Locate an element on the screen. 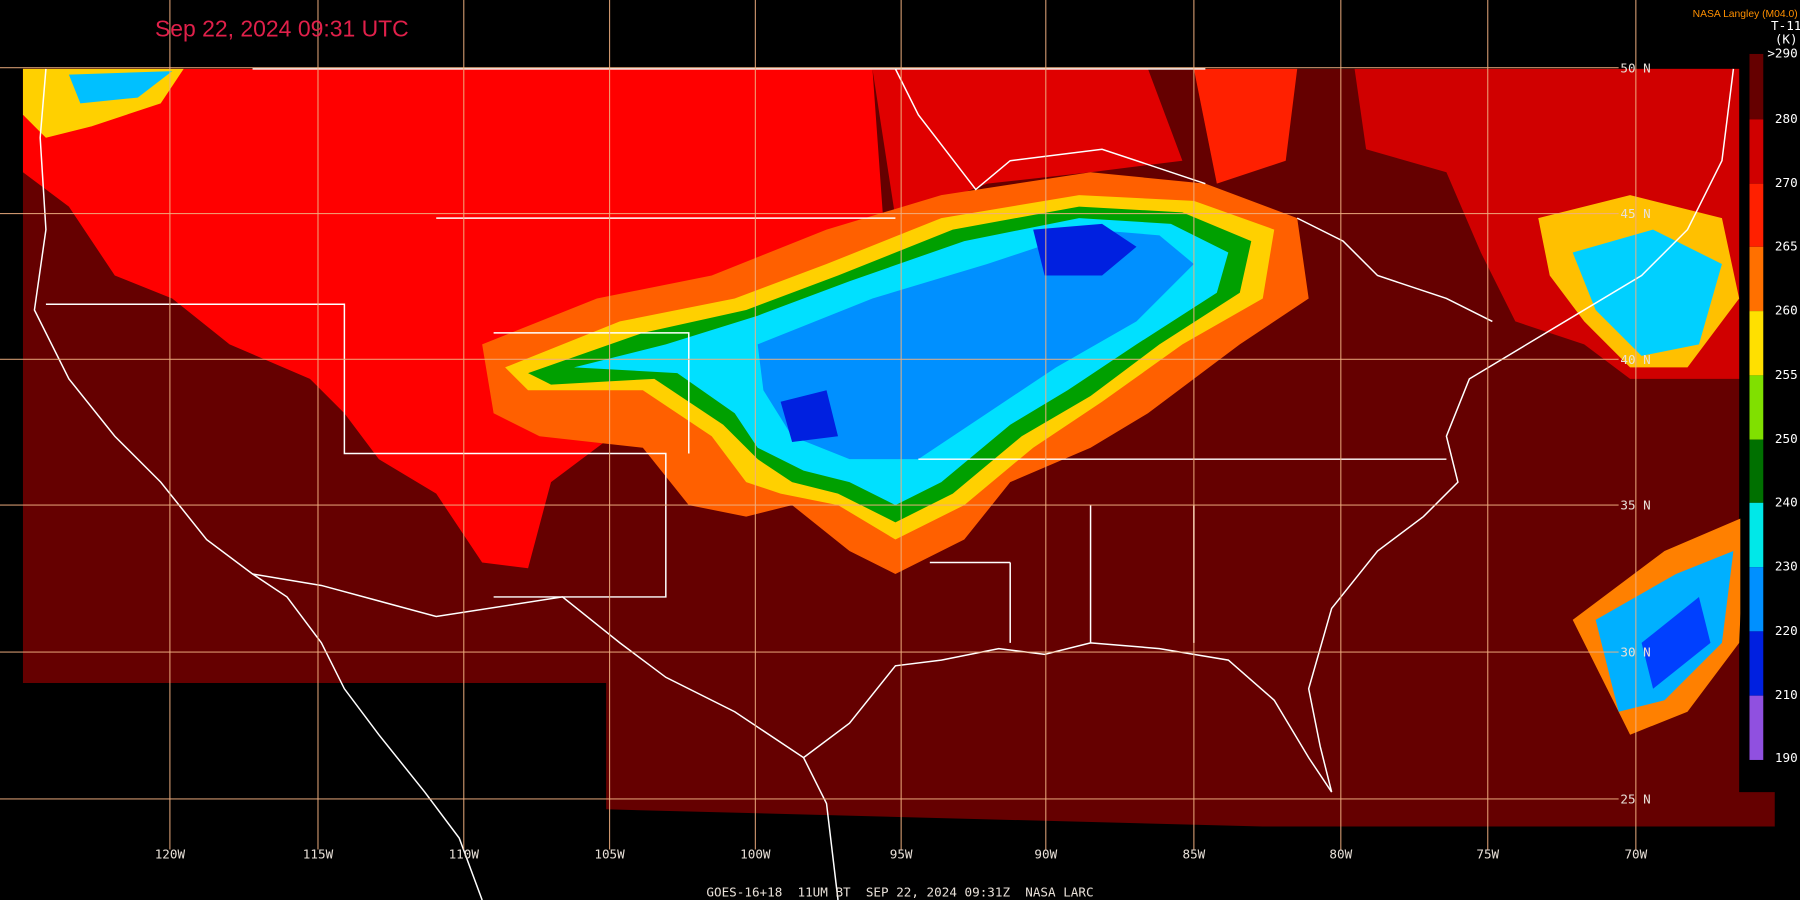  legend-label: >290 is located at coordinates (1782, 52).